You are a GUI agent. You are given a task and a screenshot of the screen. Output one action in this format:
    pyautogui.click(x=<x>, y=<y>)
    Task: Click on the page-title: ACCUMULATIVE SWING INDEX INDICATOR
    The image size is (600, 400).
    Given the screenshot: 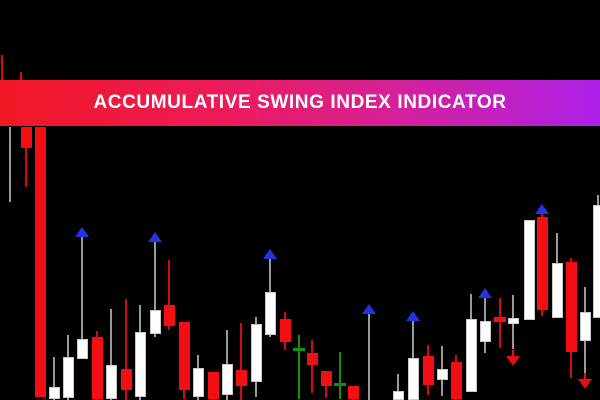 What is the action you would take?
    pyautogui.click(x=300, y=102)
    